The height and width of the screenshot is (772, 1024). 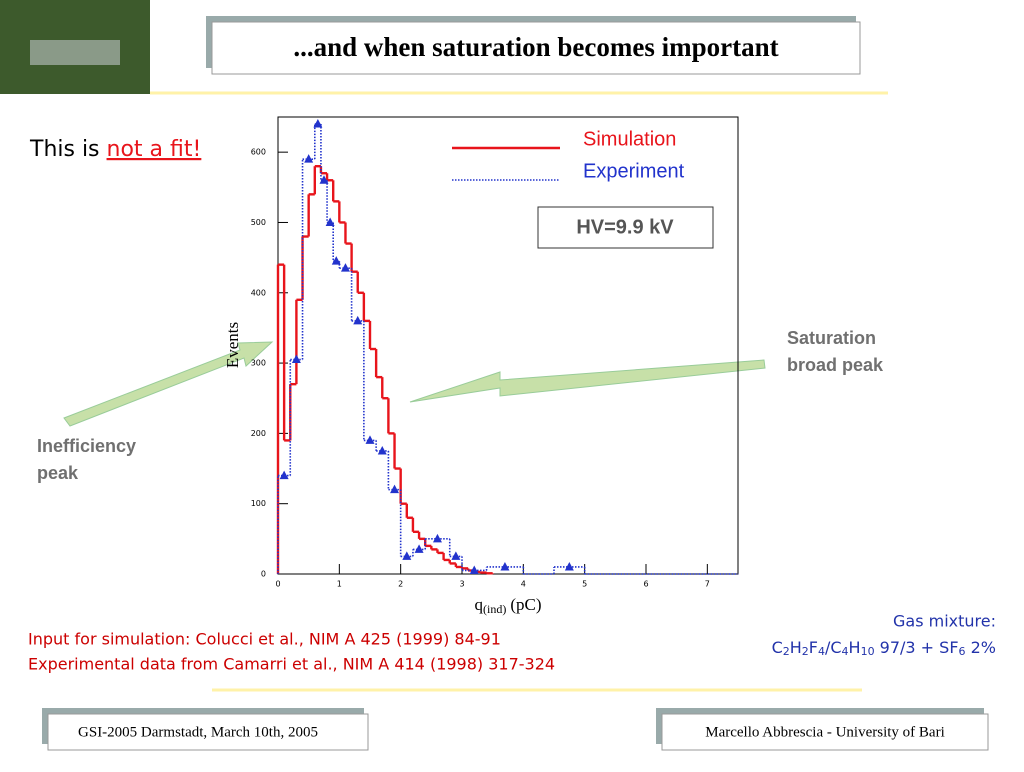 What do you see at coordinates (584, 584) in the screenshot?
I see `x-tick-label: 5` at bounding box center [584, 584].